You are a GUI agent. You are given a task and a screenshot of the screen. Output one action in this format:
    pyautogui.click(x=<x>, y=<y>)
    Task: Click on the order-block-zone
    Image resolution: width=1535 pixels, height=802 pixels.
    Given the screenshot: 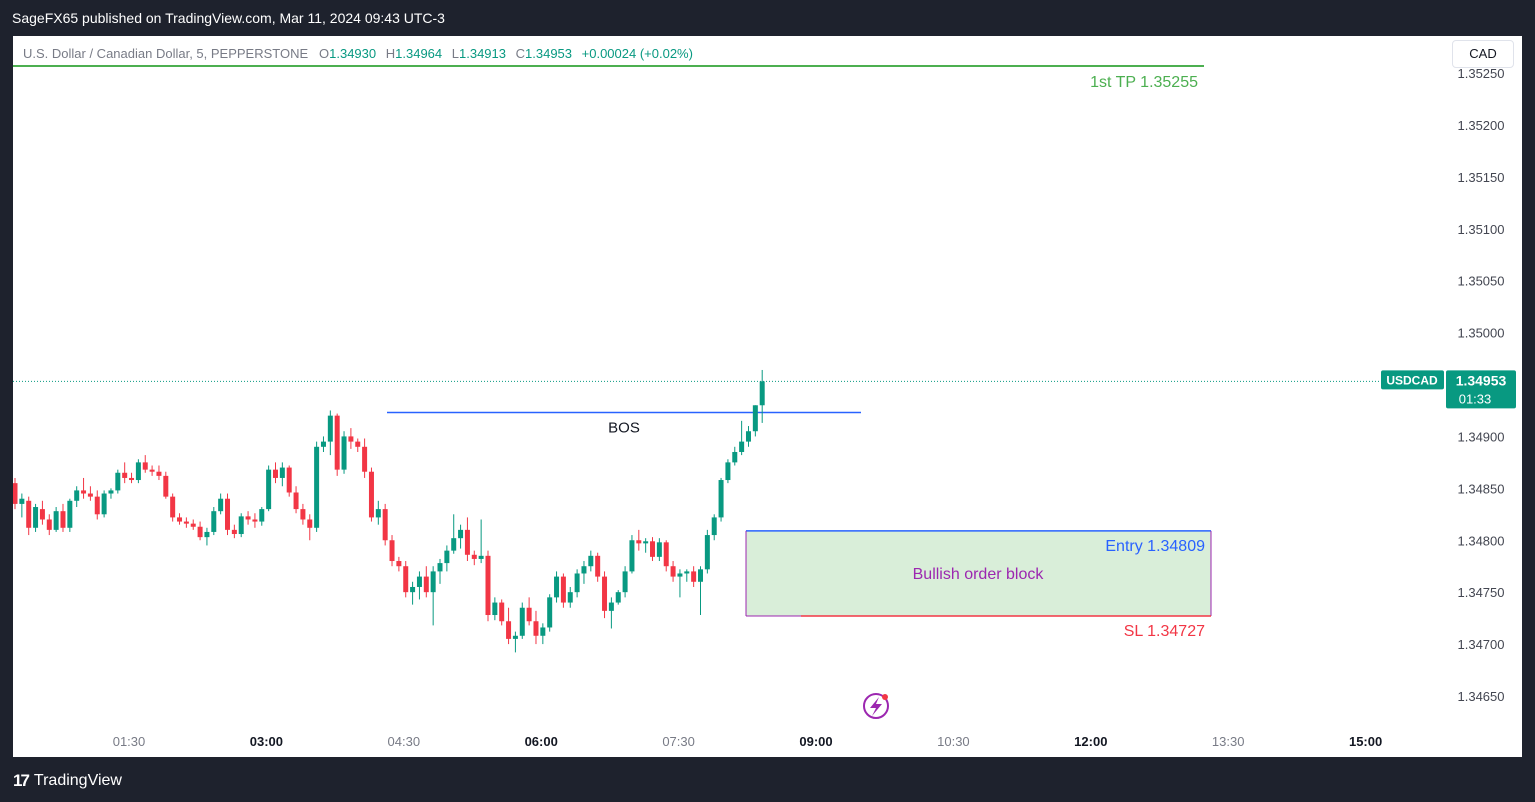 What is the action you would take?
    pyautogui.click(x=978, y=573)
    